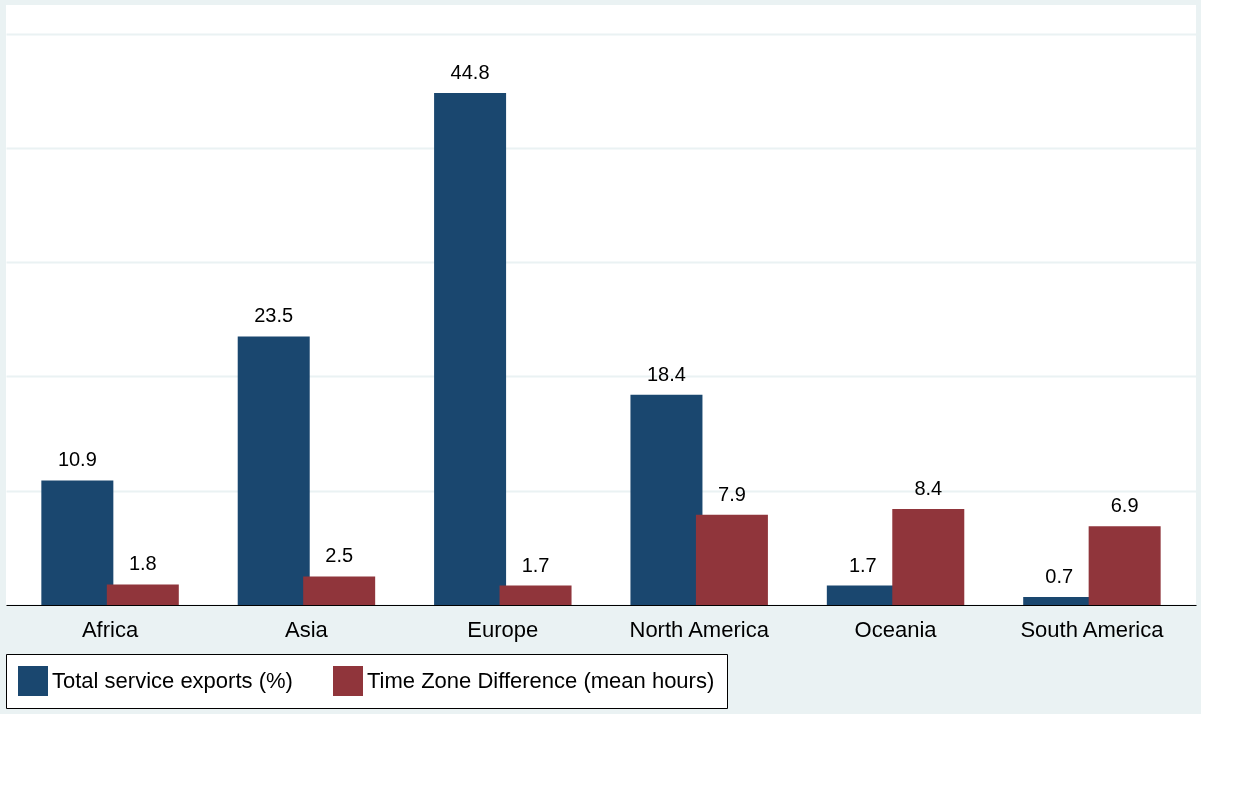  Describe the element at coordinates (274, 315) in the screenshot. I see `data-label: 23.5` at that location.